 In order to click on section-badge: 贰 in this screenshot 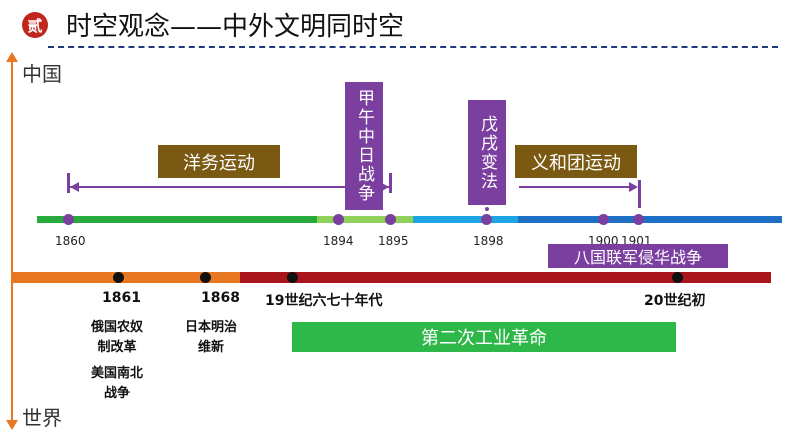, I will do `click(35, 25)`.